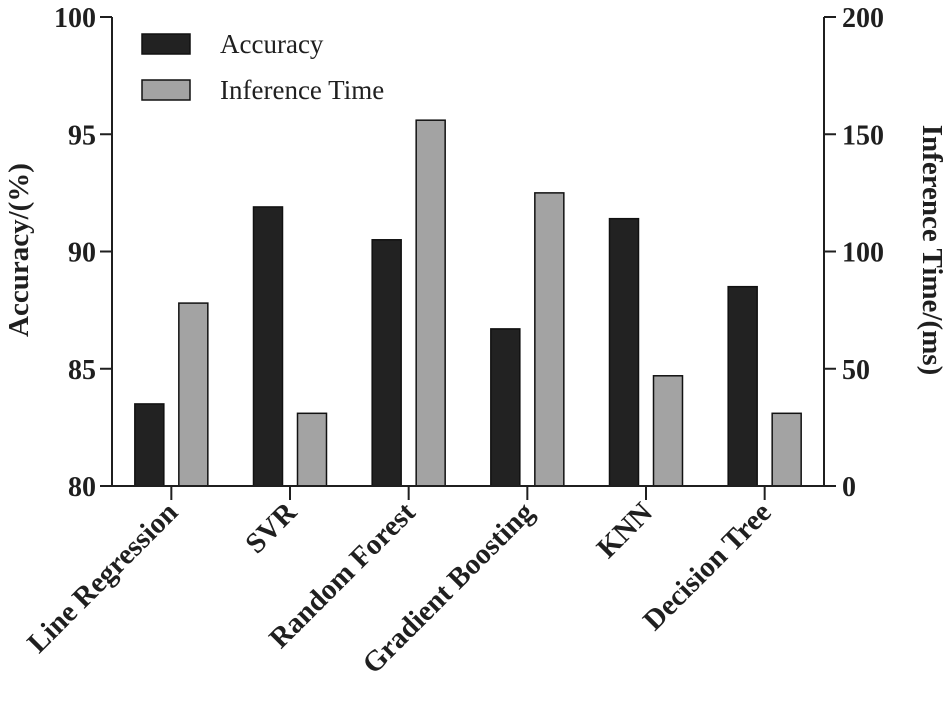 The image size is (950, 720). What do you see at coordinates (262, 67) in the screenshot?
I see `legend: Accuracy Inference Time` at bounding box center [262, 67].